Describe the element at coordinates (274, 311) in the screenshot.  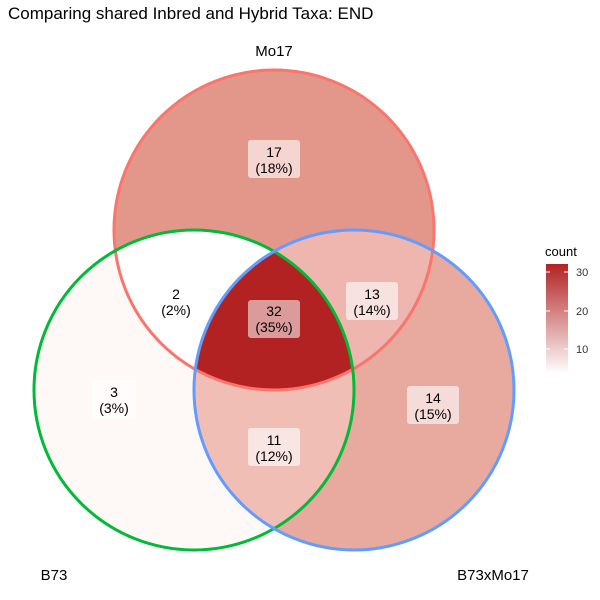
I see `svg-text: 32` at that location.